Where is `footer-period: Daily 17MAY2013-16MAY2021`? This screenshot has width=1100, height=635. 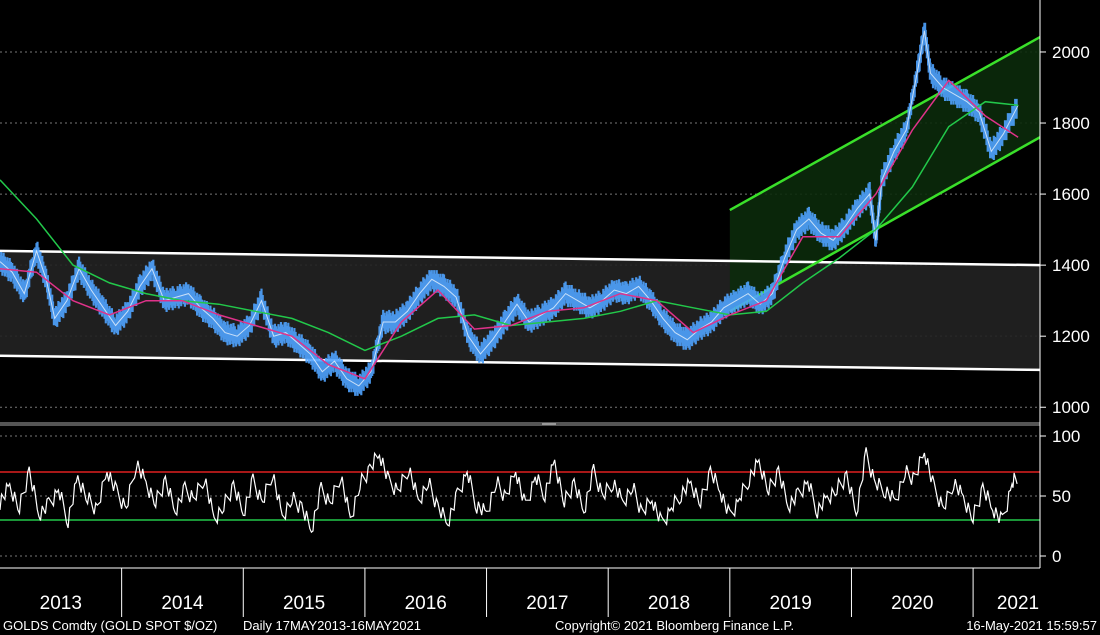
footer-period: Daily 17MAY2013-16MAY2021 is located at coordinates (332, 625).